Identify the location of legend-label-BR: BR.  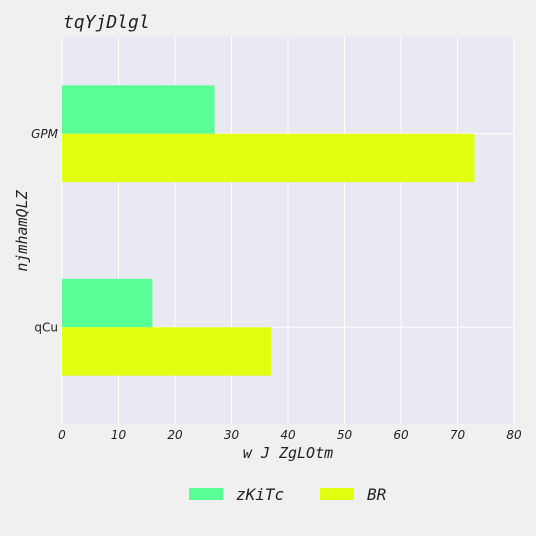
(376, 494).